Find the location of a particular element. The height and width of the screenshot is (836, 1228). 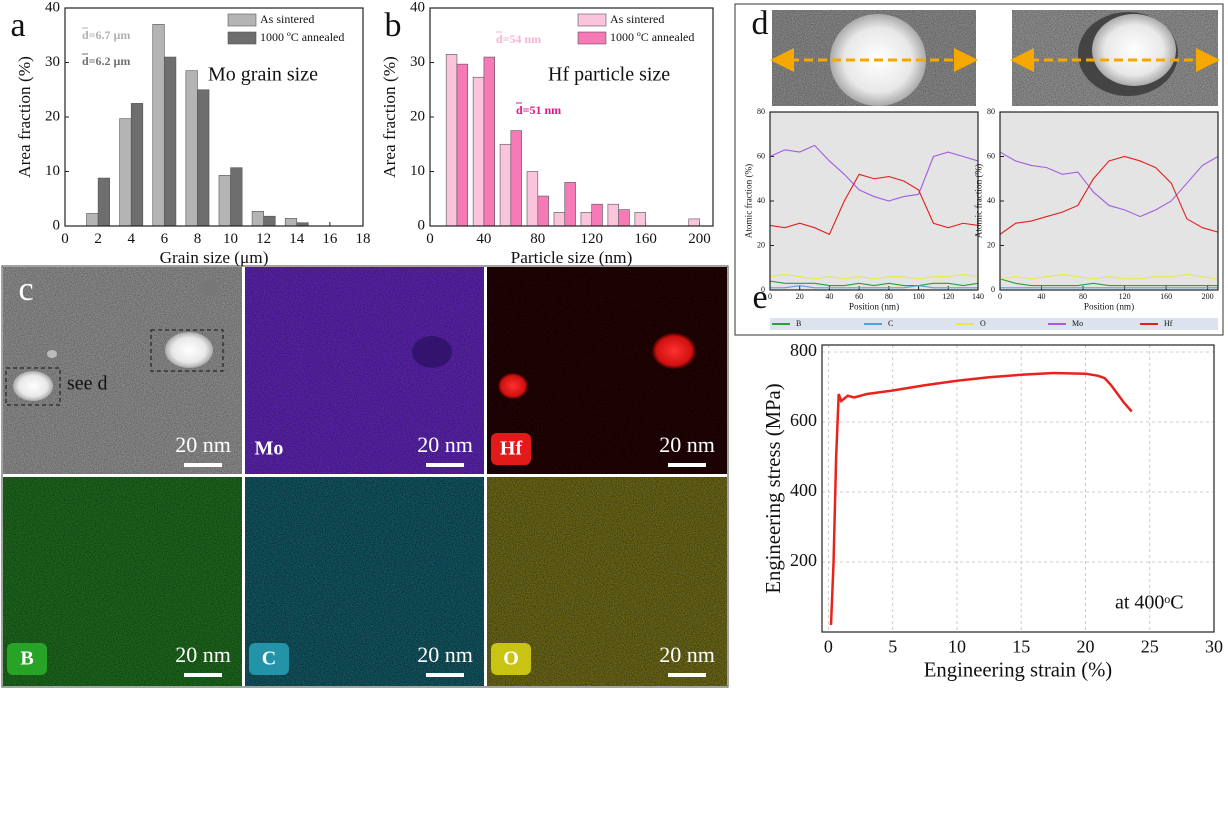

x-tick-label: 18 is located at coordinates (363, 239).